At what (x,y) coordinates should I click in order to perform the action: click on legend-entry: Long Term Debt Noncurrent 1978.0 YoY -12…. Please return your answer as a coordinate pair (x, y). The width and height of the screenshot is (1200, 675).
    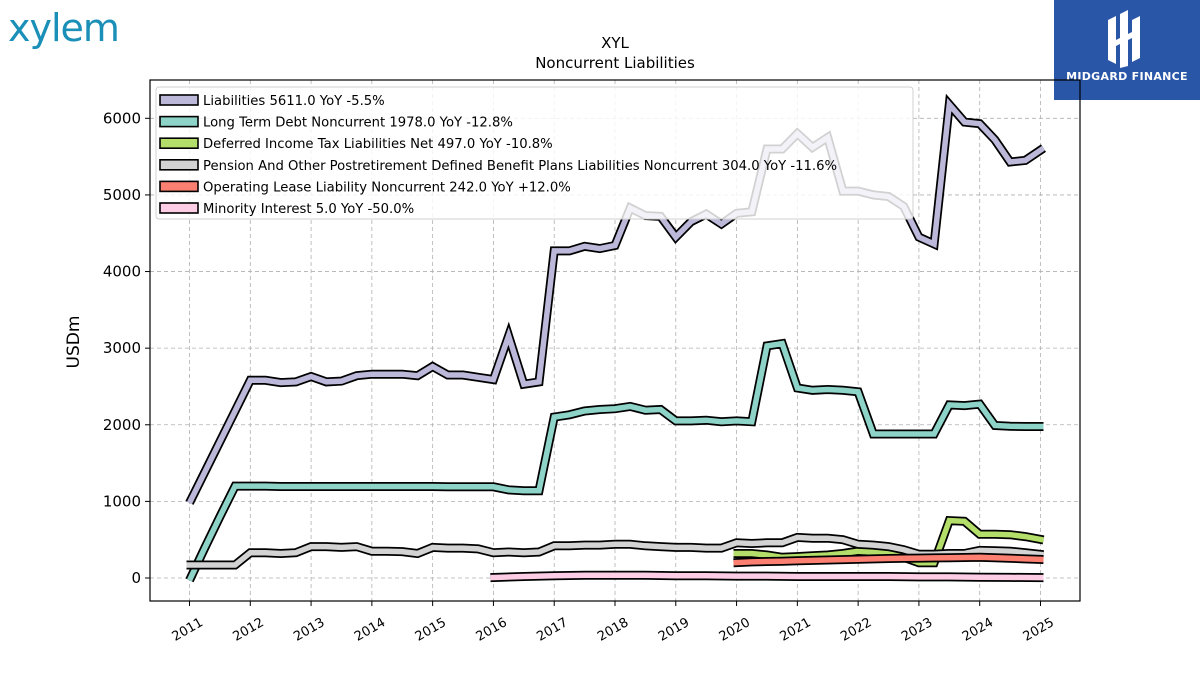
    Looking at the image, I should click on (358, 123).